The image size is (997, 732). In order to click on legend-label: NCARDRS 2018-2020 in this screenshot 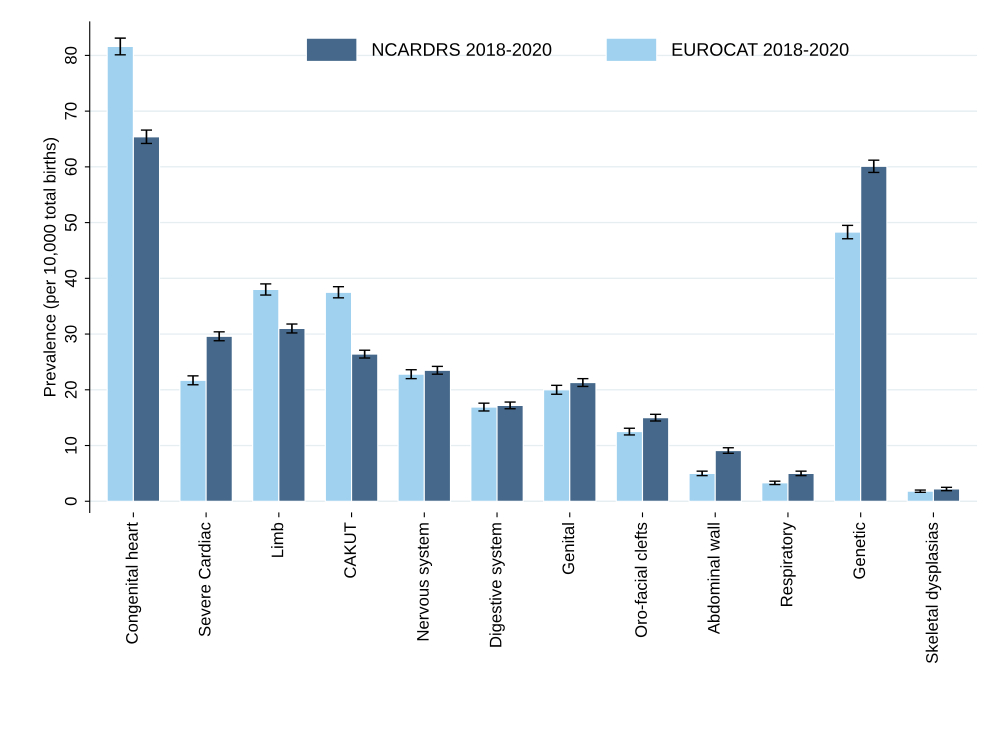, I will do `click(462, 49)`.